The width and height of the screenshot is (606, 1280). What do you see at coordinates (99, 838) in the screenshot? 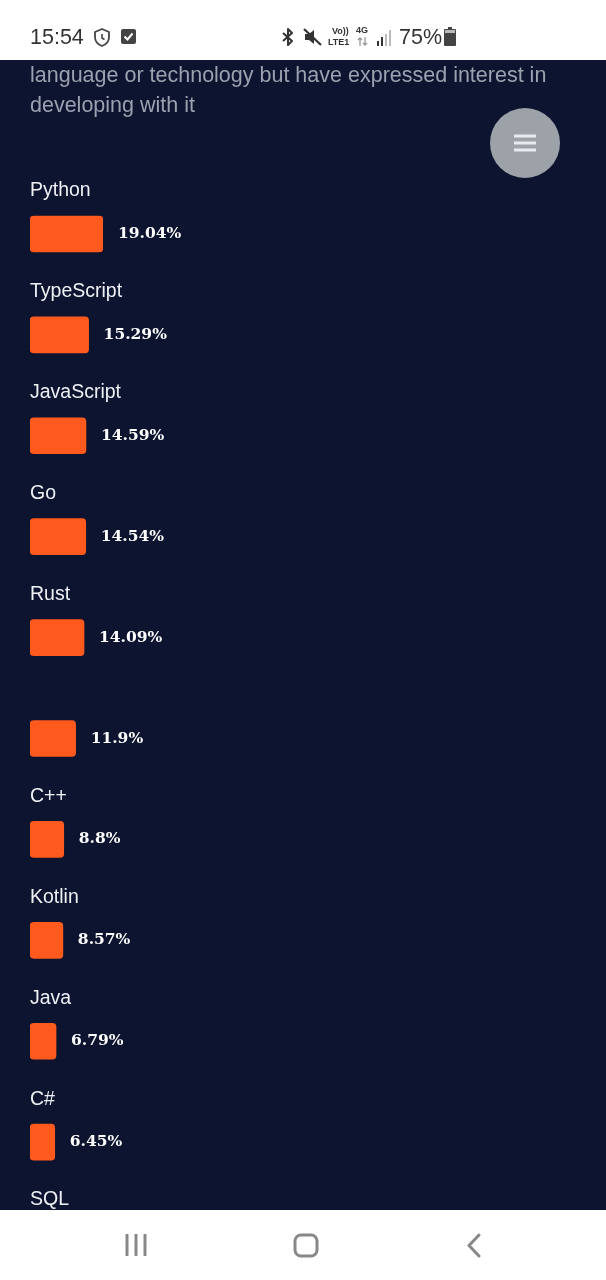
I see `data-label: 8.8%` at bounding box center [99, 838].